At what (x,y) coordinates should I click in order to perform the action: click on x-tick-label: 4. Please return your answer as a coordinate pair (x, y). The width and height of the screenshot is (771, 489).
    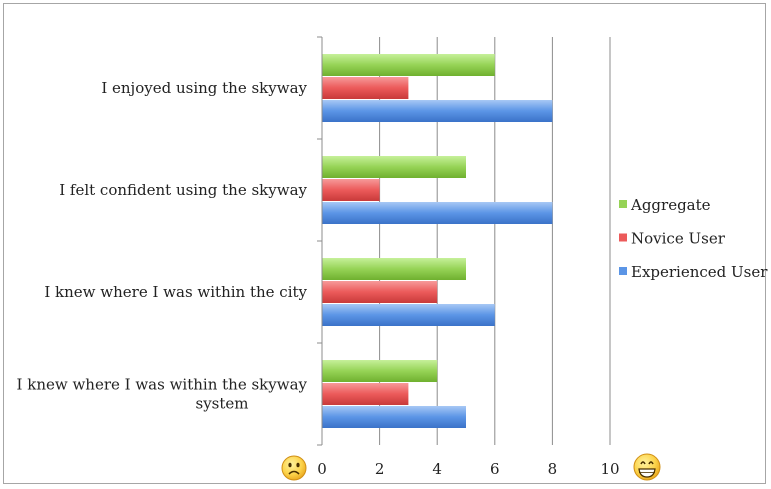
    Looking at the image, I should click on (437, 469).